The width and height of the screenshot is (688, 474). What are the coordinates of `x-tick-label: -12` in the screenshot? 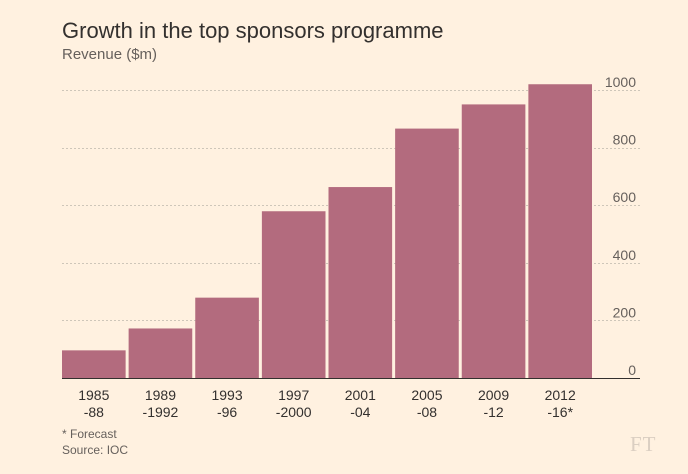 It's located at (493, 412).